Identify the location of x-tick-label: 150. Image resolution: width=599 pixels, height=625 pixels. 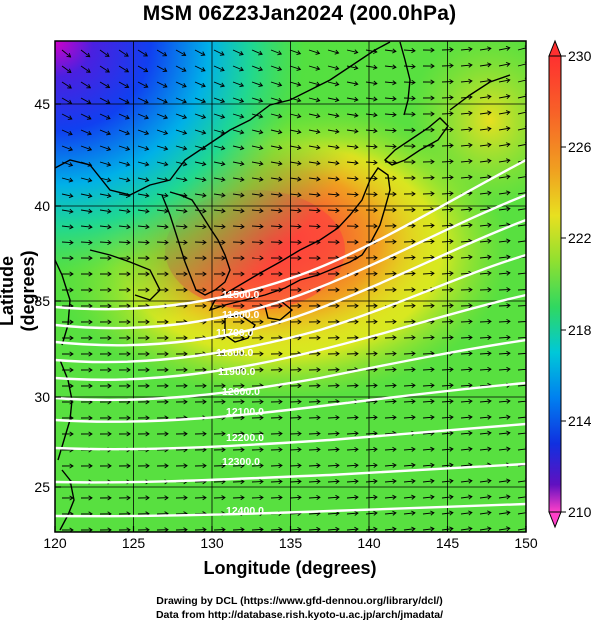
(526, 543).